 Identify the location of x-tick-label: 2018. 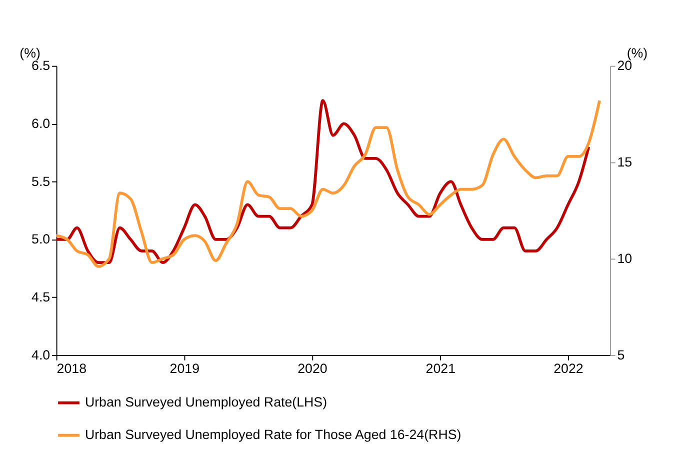
(71, 368).